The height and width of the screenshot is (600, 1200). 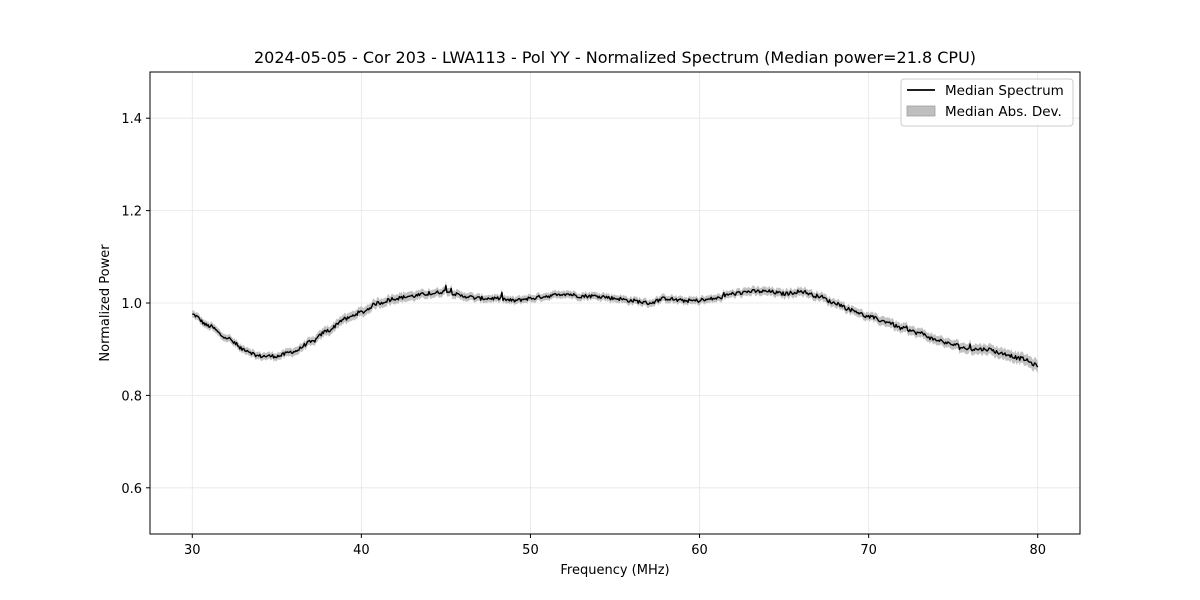 I want to click on y-tick-label: 1.2, so click(x=131, y=212).